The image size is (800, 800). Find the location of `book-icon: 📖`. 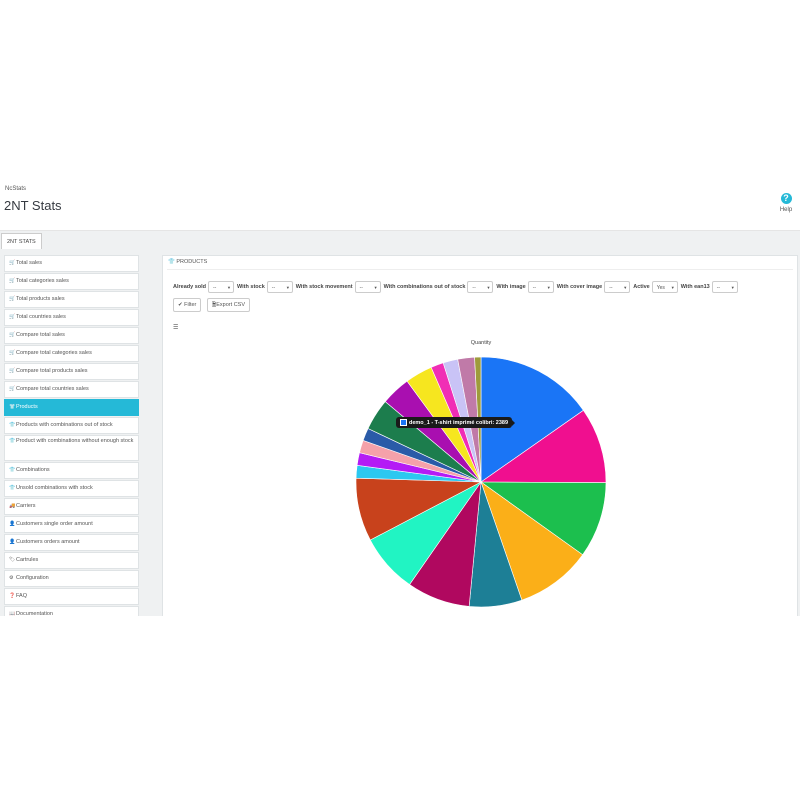

book-icon: 📖 is located at coordinates (12, 613).